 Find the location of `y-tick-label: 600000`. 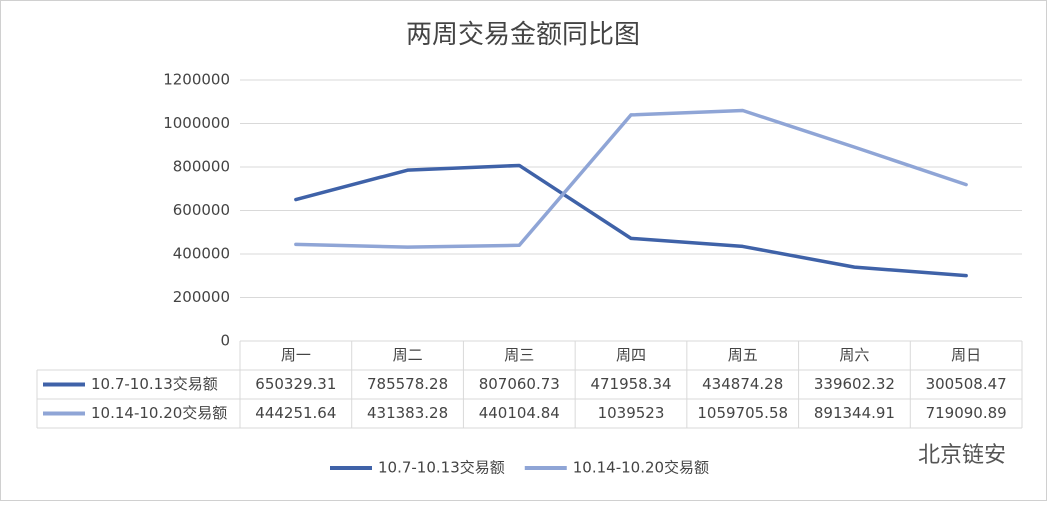

y-tick-label: 600000 is located at coordinates (201, 210).